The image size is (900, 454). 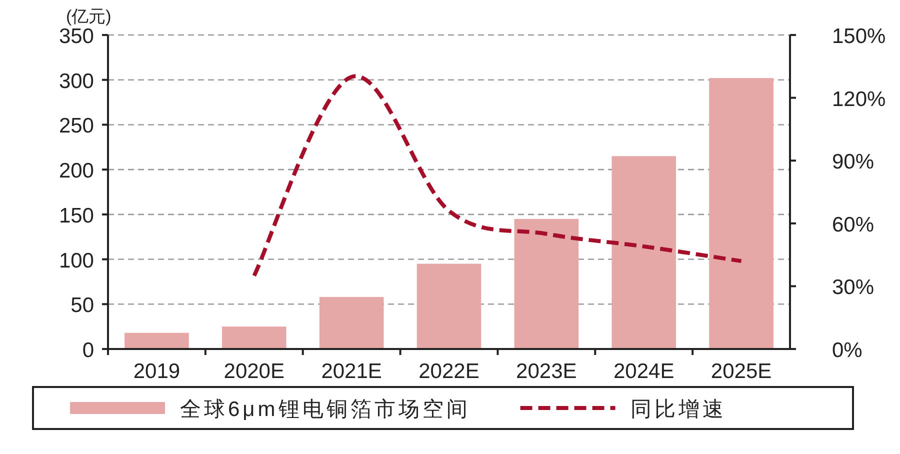 I want to click on y2-tick-label: 120%, so click(x=859, y=99).